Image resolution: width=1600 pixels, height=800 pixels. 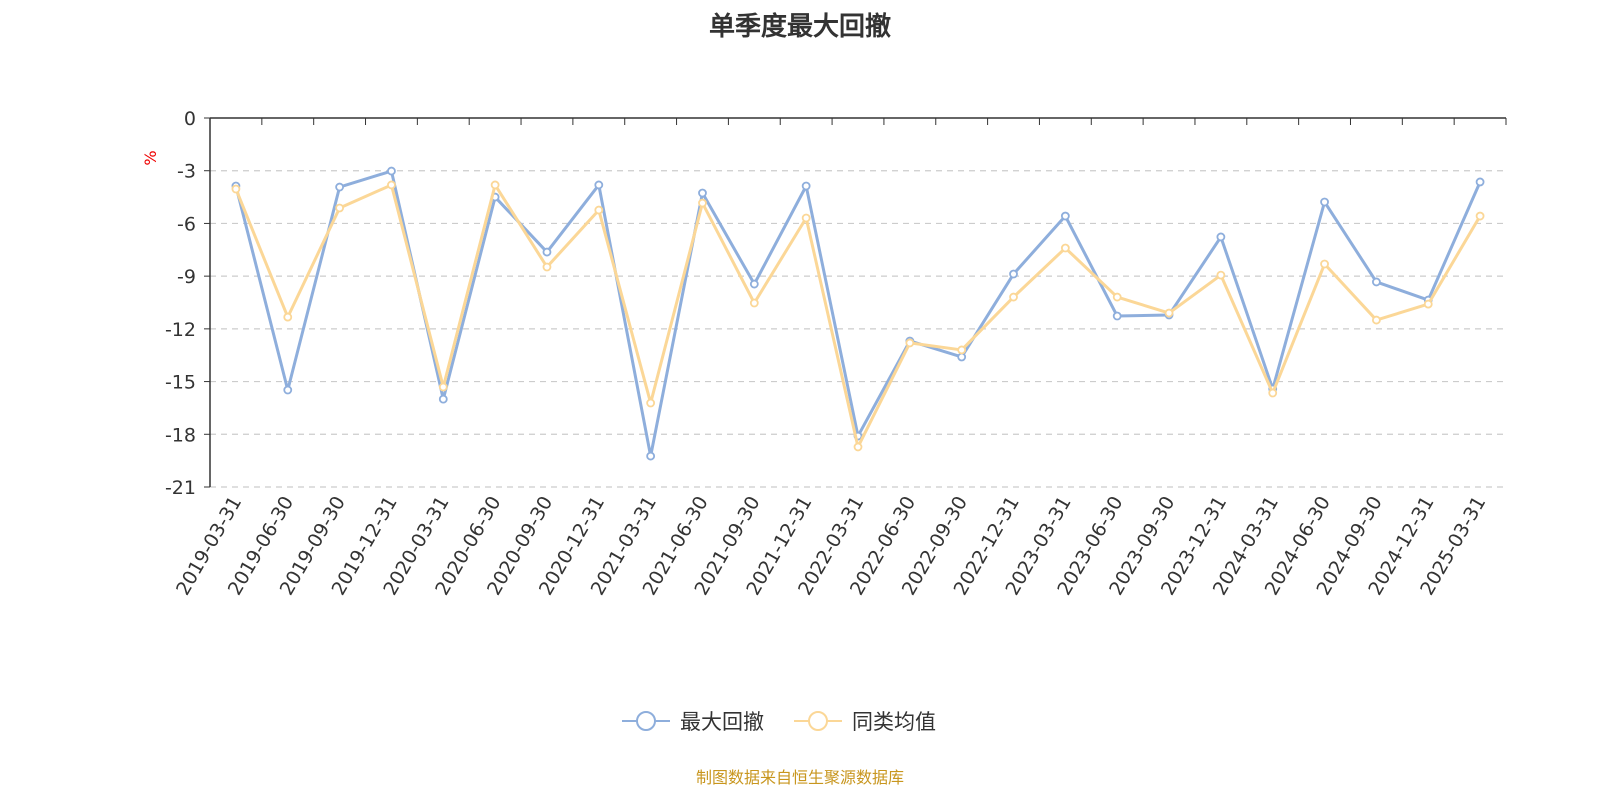 What do you see at coordinates (190, 119) in the screenshot?
I see `y-tick-label: 0` at bounding box center [190, 119].